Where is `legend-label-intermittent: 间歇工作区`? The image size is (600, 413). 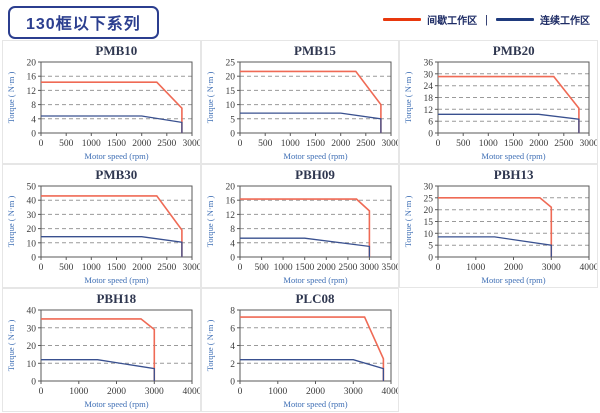
legend-label-intermittent: 间歇工作区 is located at coordinates (452, 21).